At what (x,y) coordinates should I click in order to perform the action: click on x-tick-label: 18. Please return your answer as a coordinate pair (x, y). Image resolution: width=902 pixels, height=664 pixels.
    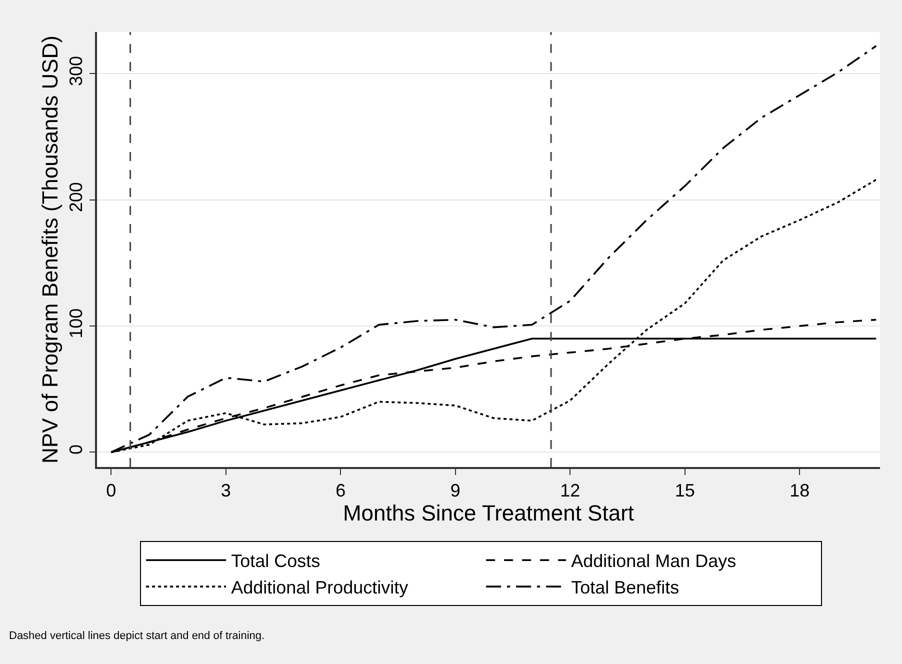
    Looking at the image, I should click on (800, 490).